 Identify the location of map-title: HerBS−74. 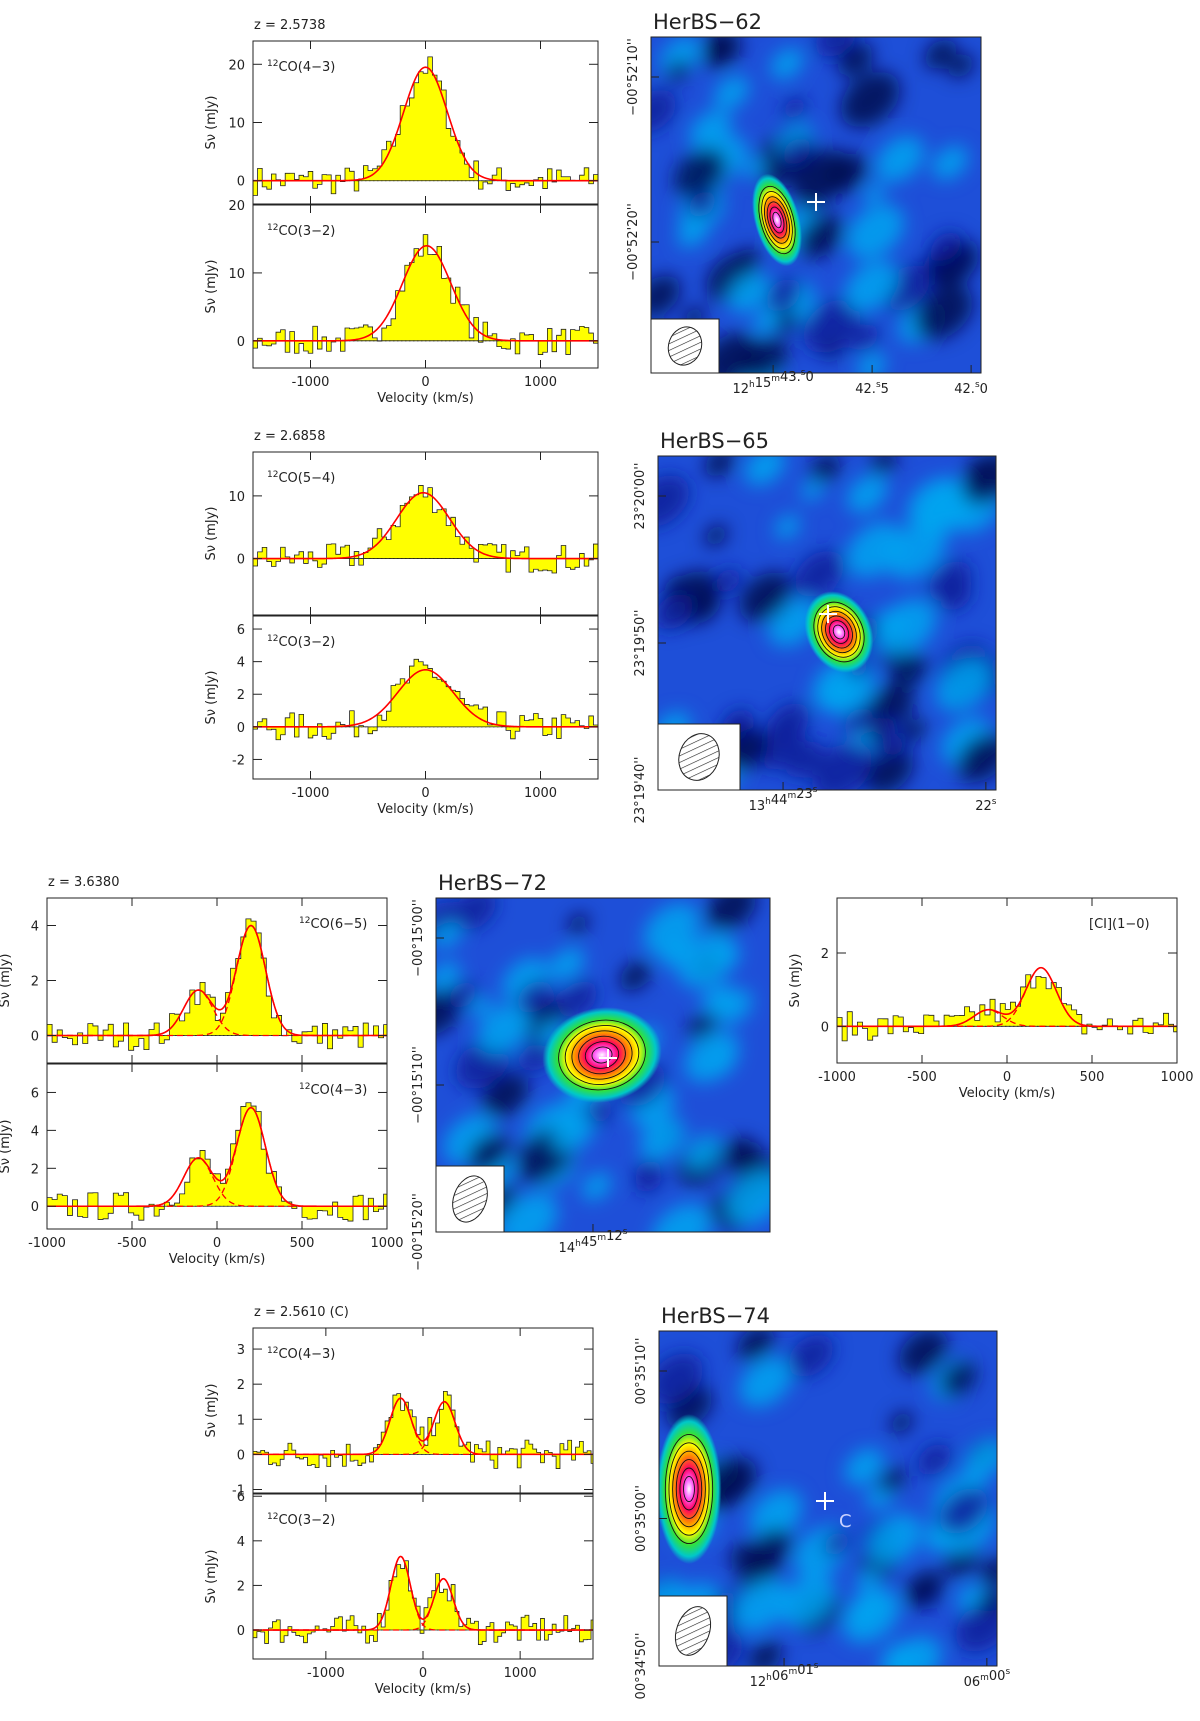
(715, 1316).